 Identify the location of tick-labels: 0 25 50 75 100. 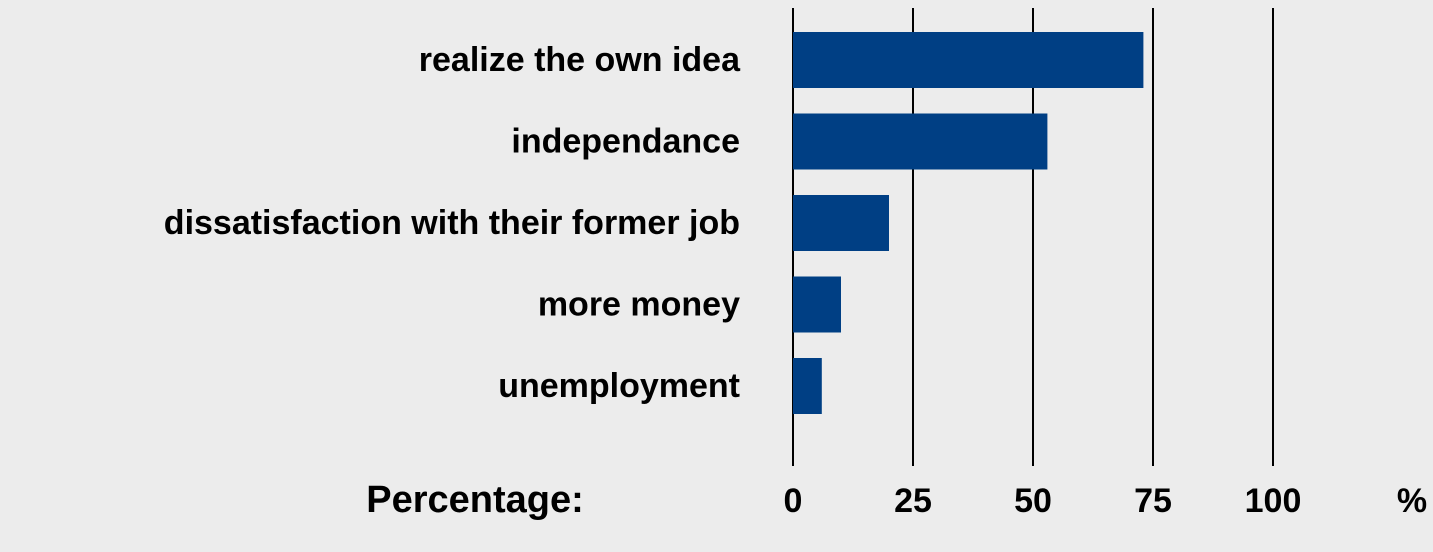
(1043, 501).